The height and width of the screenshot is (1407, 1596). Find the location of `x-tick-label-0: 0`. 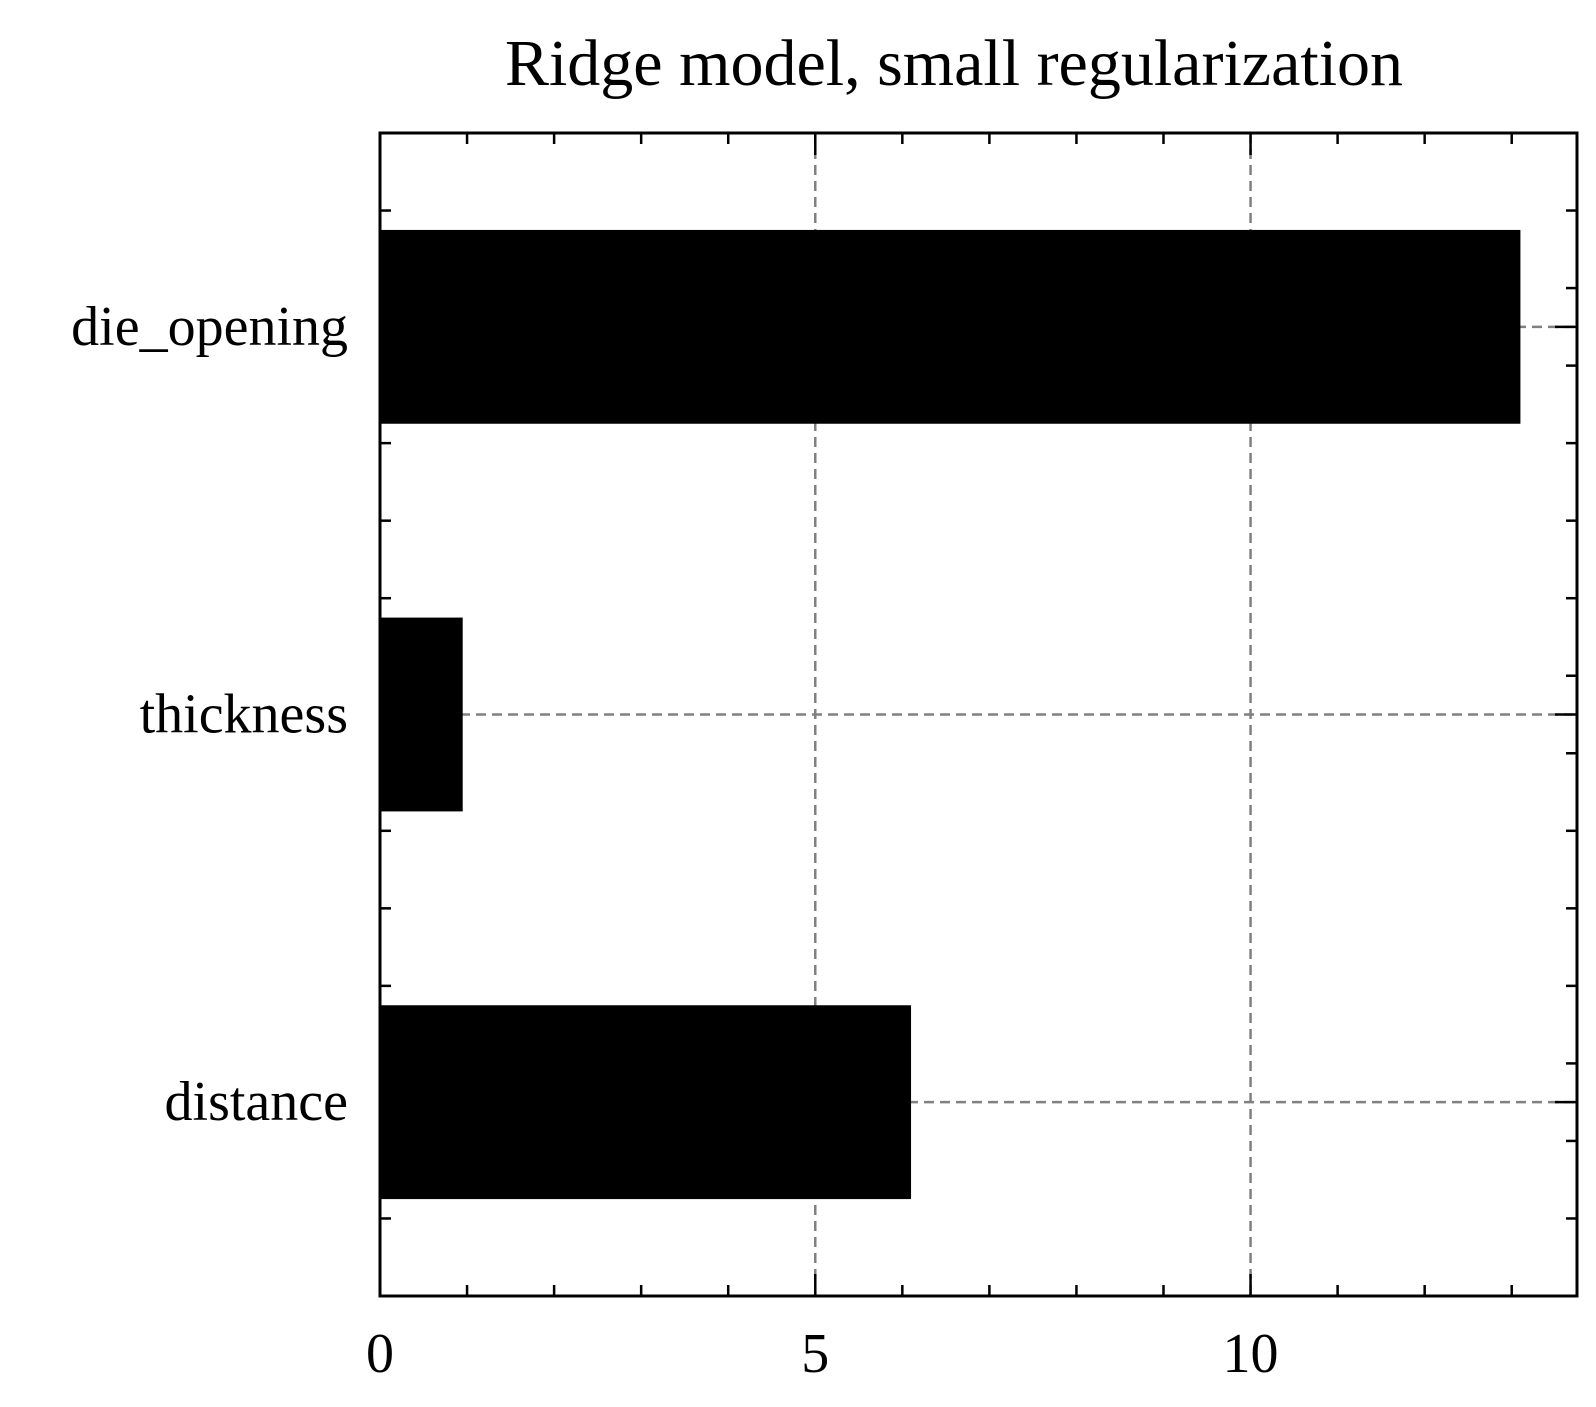

x-tick-label-0: 0 is located at coordinates (380, 1354).